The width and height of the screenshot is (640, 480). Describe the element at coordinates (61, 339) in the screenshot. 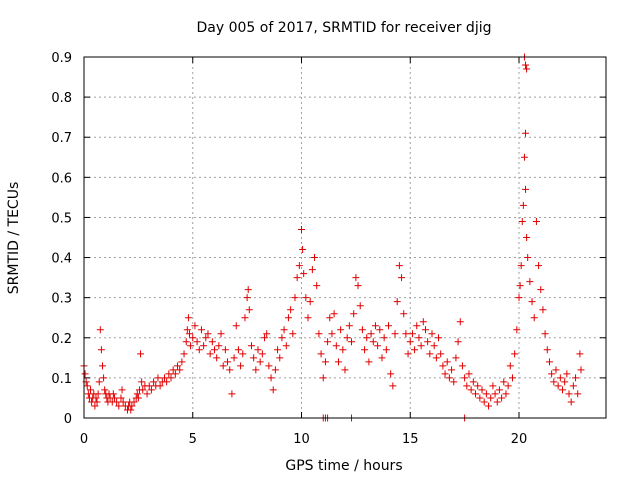

I see `y-tick-label: 0.2` at that location.